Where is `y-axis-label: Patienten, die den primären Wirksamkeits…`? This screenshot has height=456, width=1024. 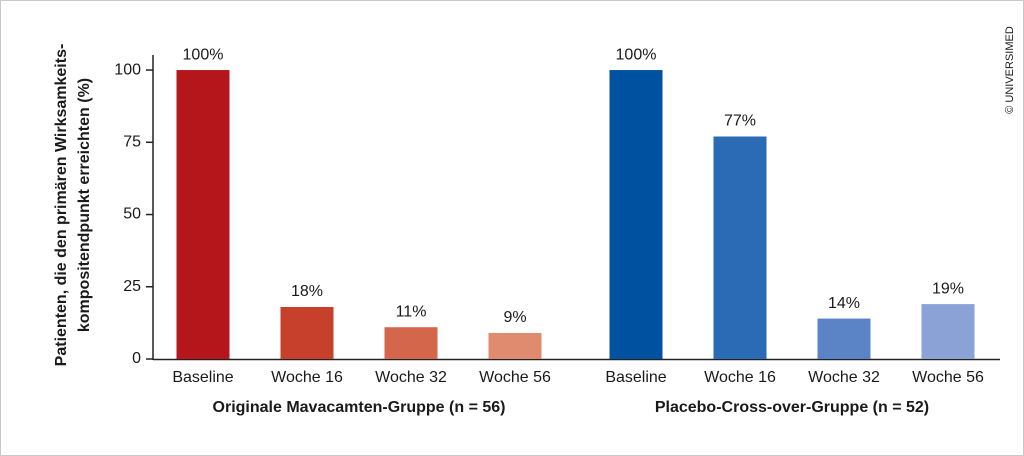 y-axis-label: Patienten, die den primären Wirksamkeits… is located at coordinates (61, 205).